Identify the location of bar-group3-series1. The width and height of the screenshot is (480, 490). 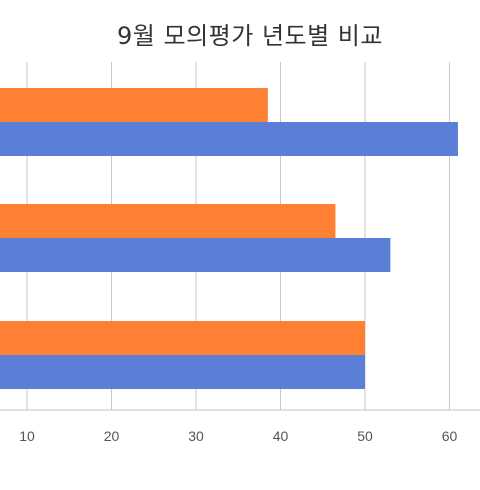
(182, 338).